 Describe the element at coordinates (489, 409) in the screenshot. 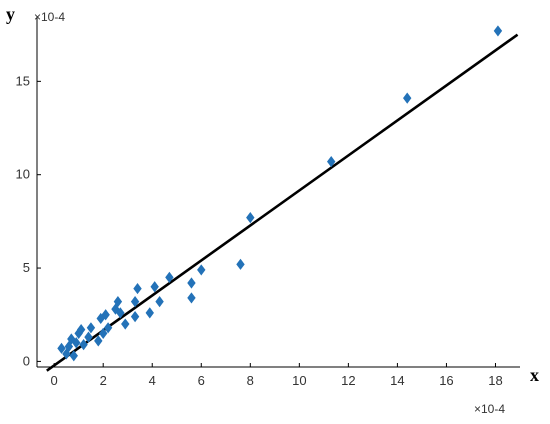

I see `x-axis-multiplier: ×10-4` at that location.